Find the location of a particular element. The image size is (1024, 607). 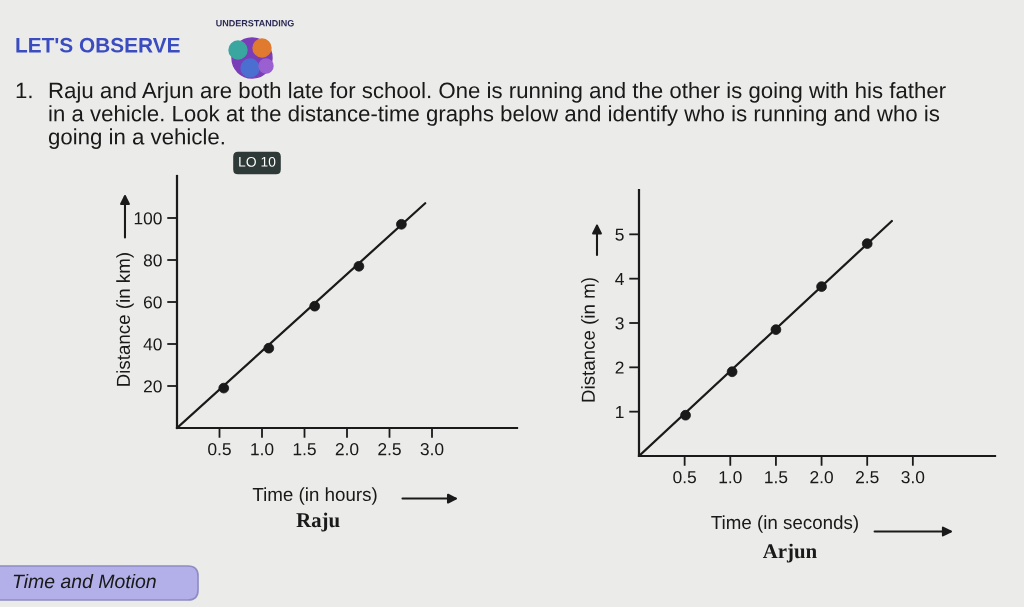

x-axis-title: Time (in seconds) is located at coordinates (784, 524).